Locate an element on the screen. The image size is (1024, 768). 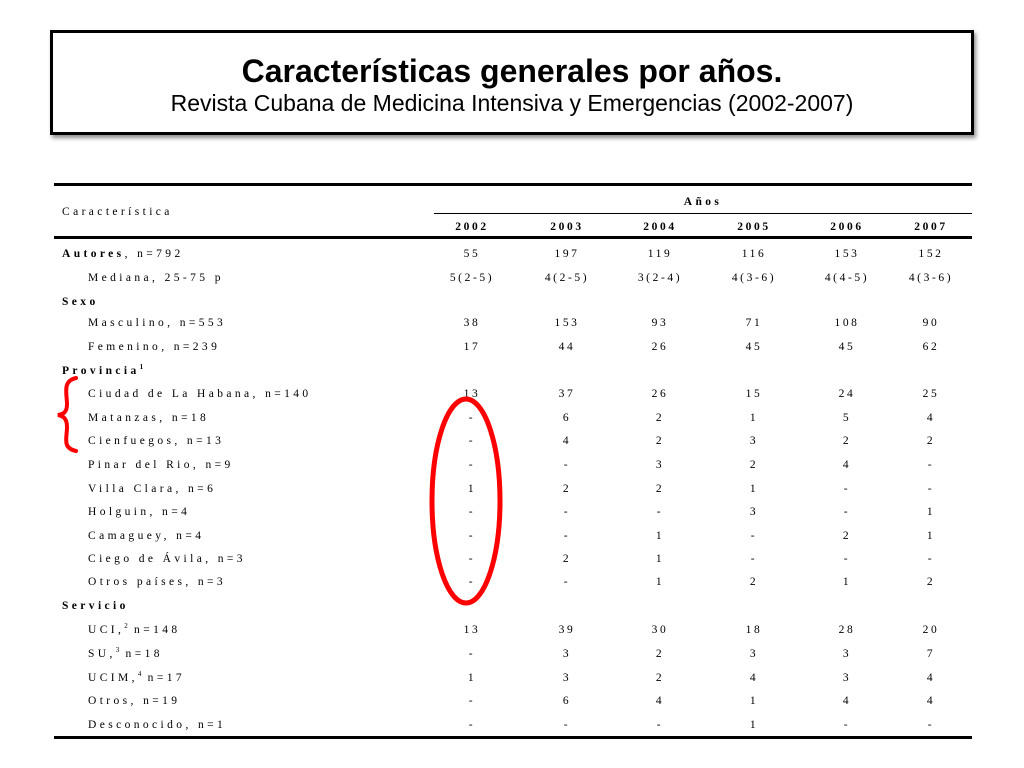
table-cell: 20 is located at coordinates (931, 630).